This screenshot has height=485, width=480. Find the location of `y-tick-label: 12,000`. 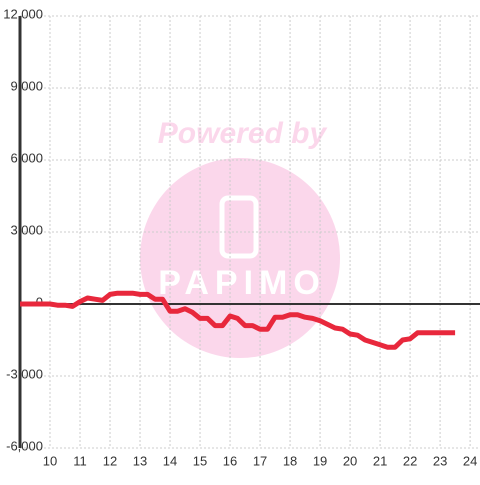

y-tick-label: 12,000 is located at coordinates (23, 13).